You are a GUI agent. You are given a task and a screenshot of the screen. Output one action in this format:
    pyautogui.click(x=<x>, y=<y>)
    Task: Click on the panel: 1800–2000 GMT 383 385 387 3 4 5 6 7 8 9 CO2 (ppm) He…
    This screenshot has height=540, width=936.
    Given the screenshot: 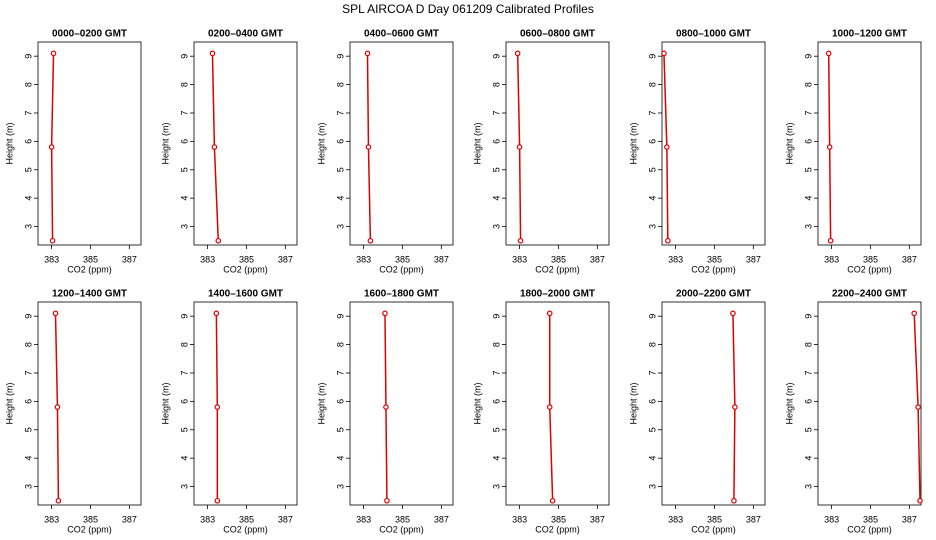 What is the action you would take?
    pyautogui.click(x=541, y=411)
    